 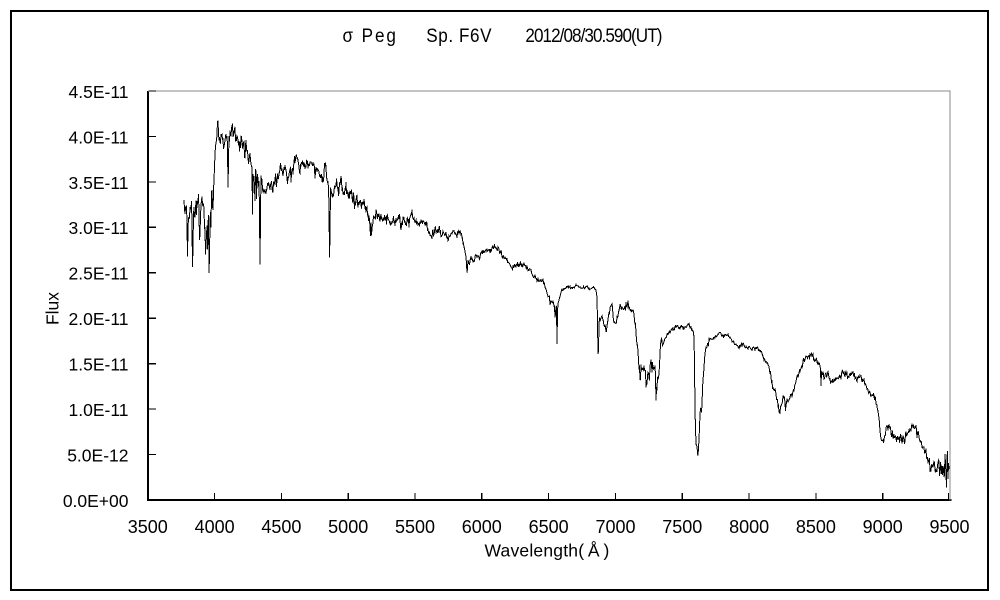 What do you see at coordinates (53, 308) in the screenshot?
I see `svg-text: Flux` at bounding box center [53, 308].